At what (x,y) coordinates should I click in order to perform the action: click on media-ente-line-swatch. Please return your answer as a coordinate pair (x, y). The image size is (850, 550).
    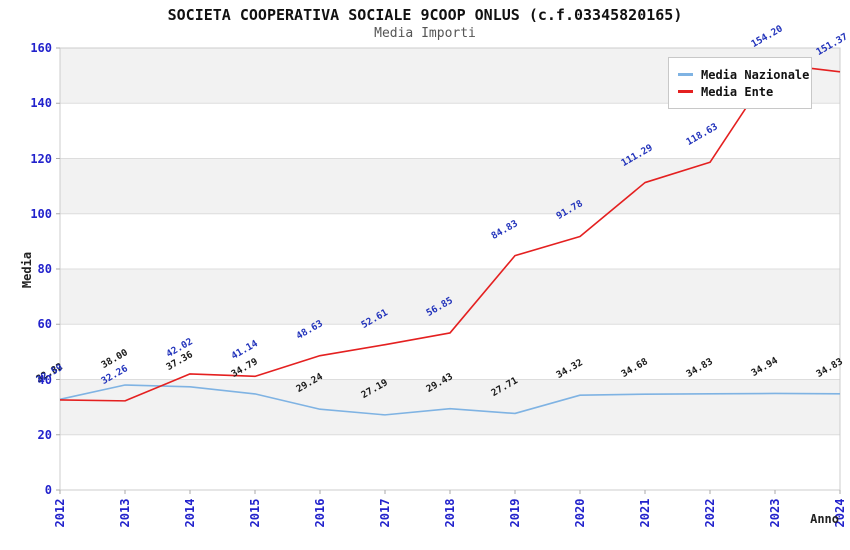
    Looking at the image, I should click on (685, 91).